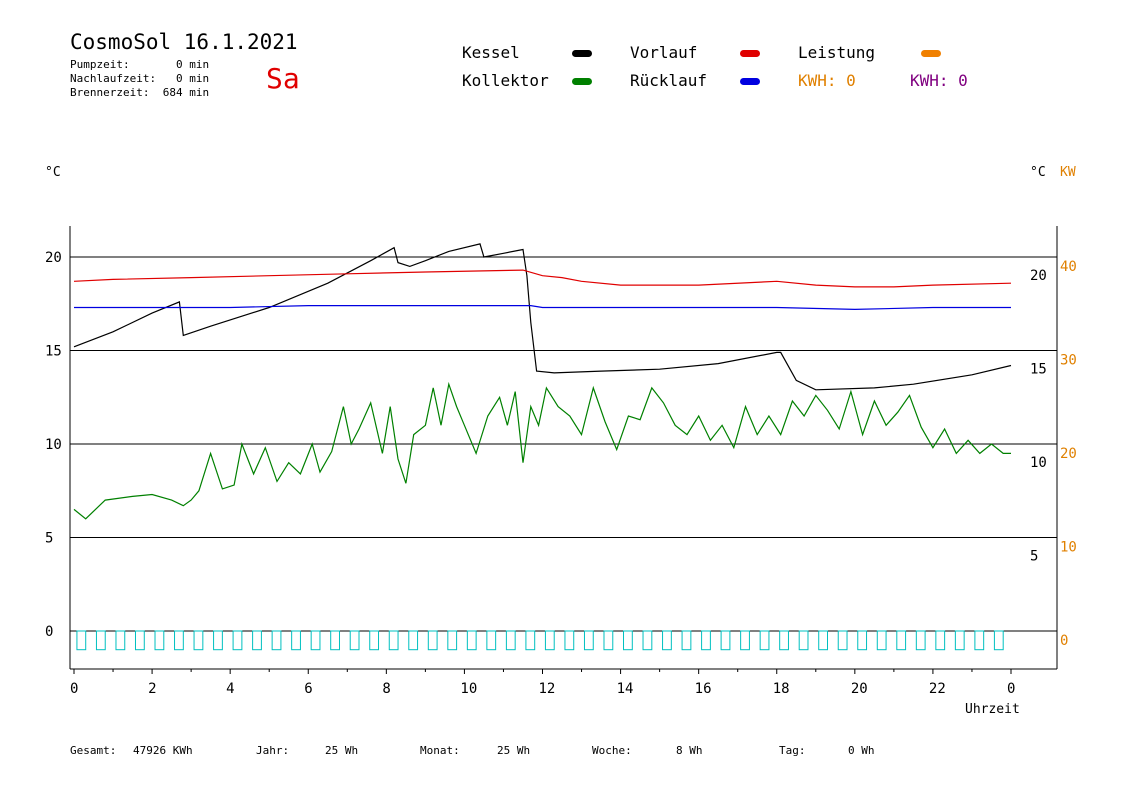  What do you see at coordinates (542, 278) in the screenshot?
I see `series-line-vorlauf` at bounding box center [542, 278].